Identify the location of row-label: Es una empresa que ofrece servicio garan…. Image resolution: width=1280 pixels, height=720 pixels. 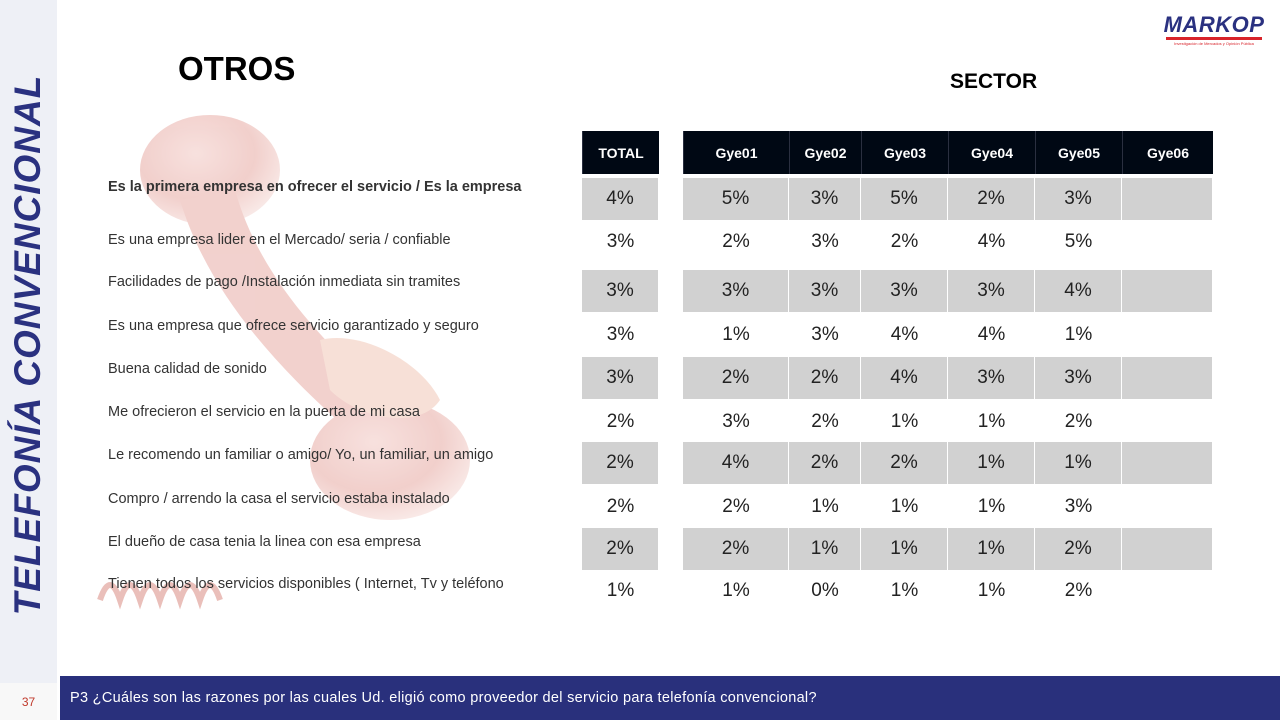
(293, 326).